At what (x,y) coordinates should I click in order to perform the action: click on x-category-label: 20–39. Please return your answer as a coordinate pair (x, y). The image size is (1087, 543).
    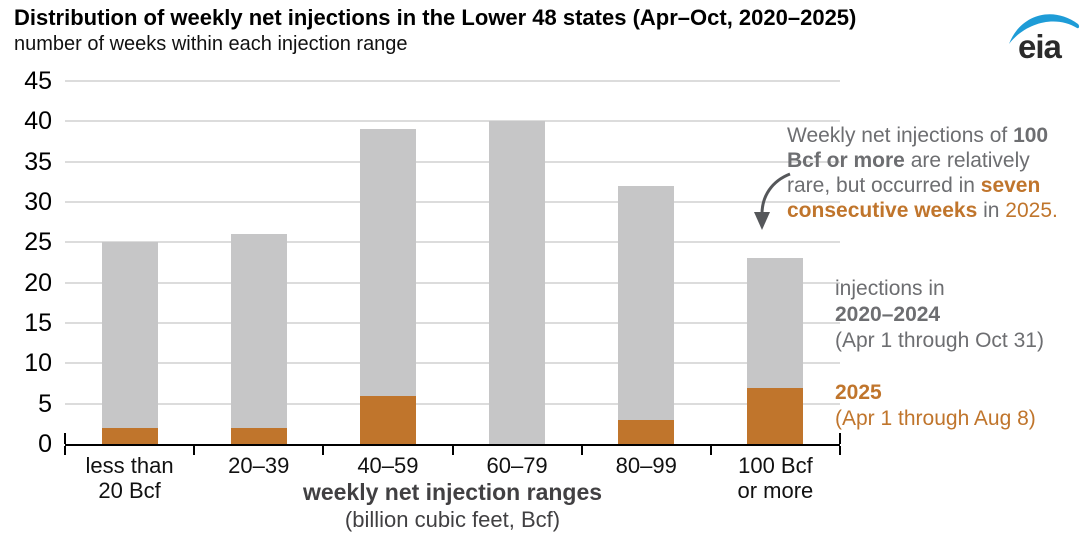
    Looking at the image, I should click on (259, 465).